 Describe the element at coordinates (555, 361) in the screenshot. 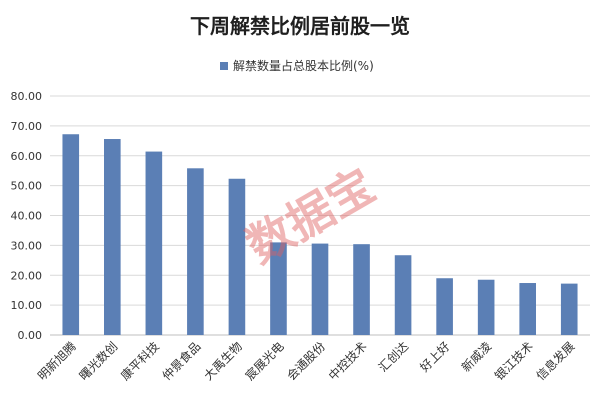

I see `x-tick-label: 信息发展` at that location.